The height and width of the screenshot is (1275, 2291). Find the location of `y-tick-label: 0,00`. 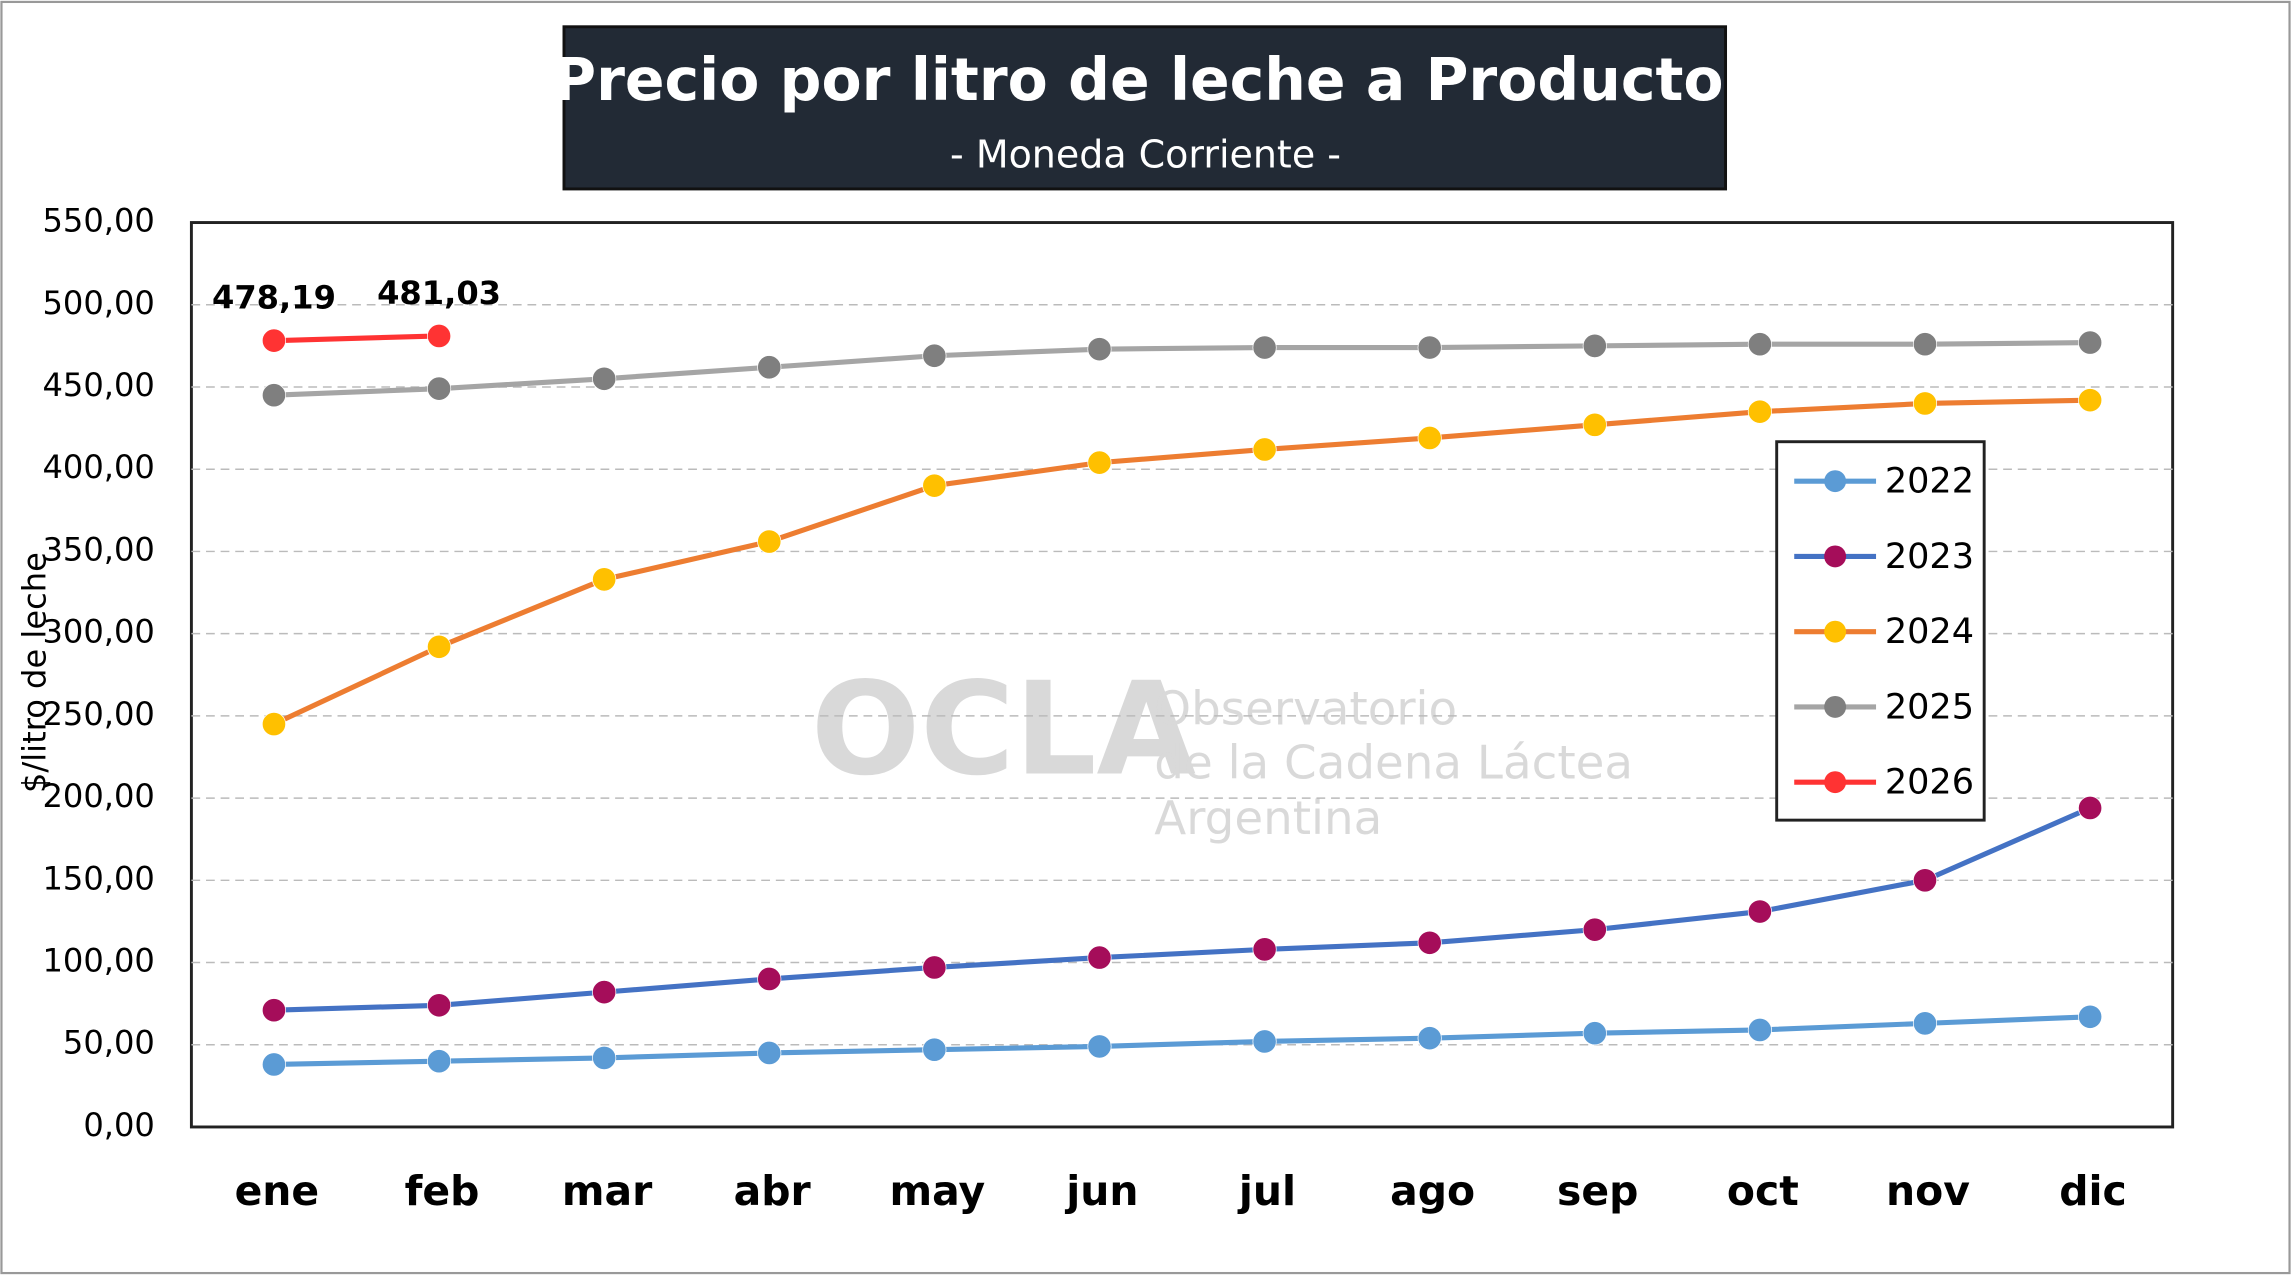

y-tick-label: 0,00 is located at coordinates (119, 1125).